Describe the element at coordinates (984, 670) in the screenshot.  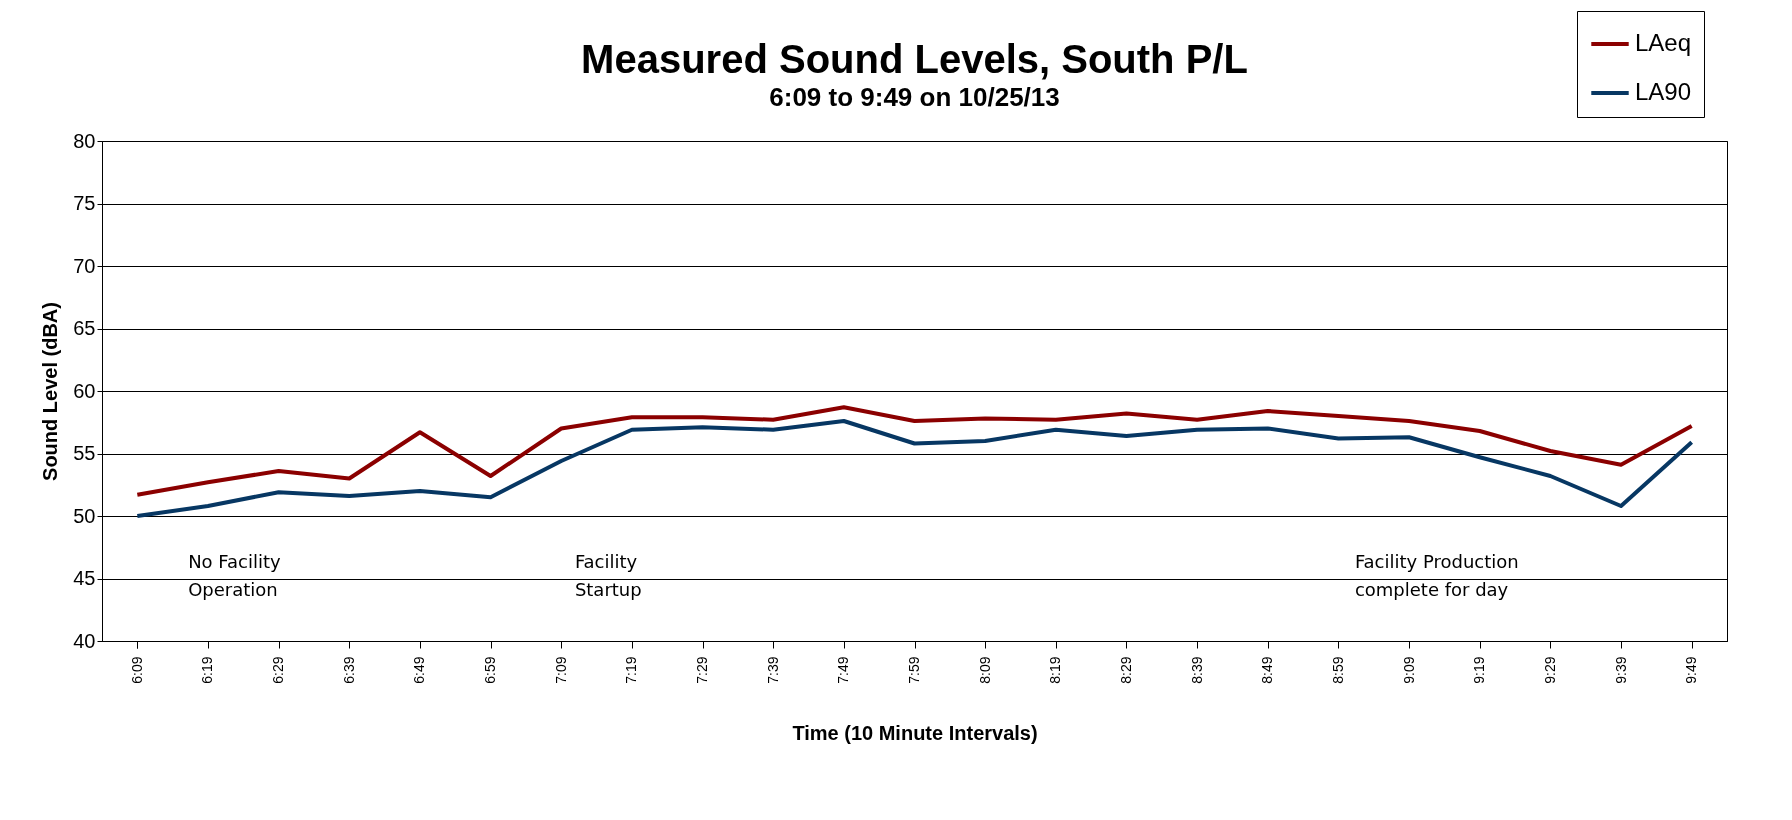
I see `x-tick-label: 8:09` at that location.